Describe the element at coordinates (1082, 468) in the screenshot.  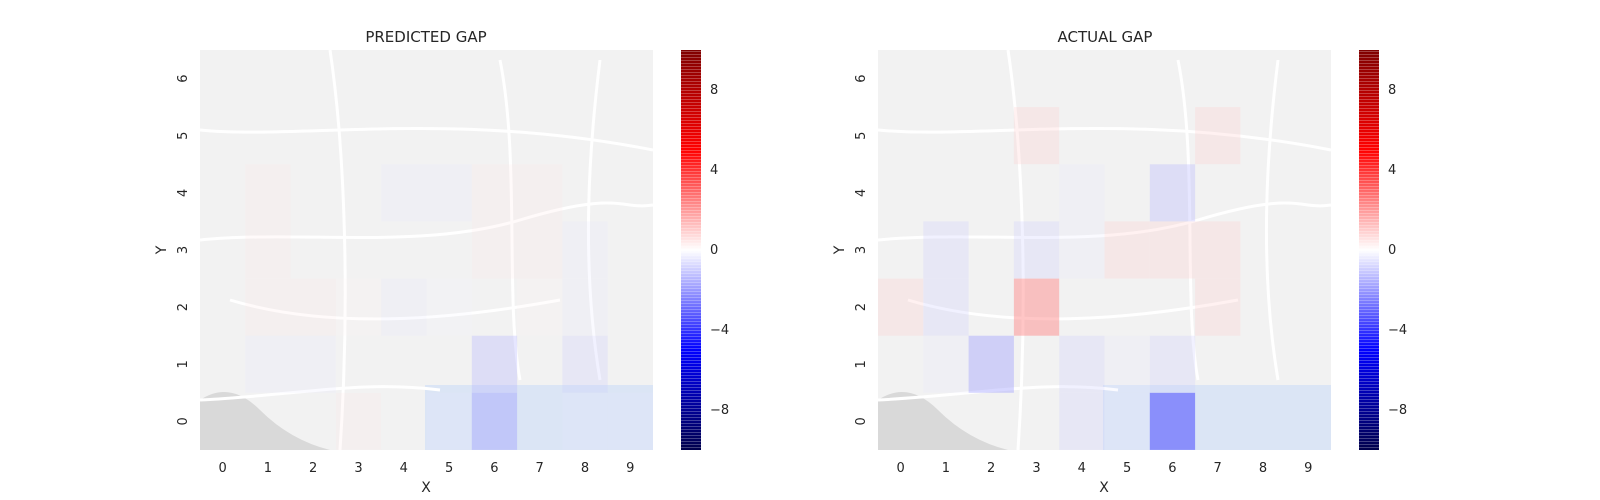
I see `x-tick-label: 4` at that location.